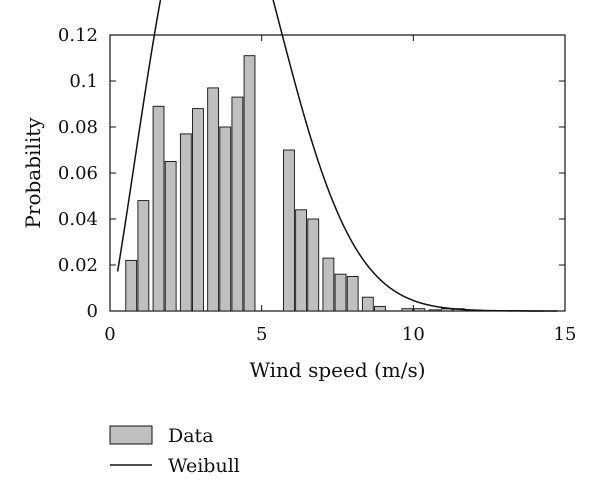 Image resolution: width=600 pixels, height=495 pixels. I want to click on y-tick-label: 0.06, so click(78, 173).